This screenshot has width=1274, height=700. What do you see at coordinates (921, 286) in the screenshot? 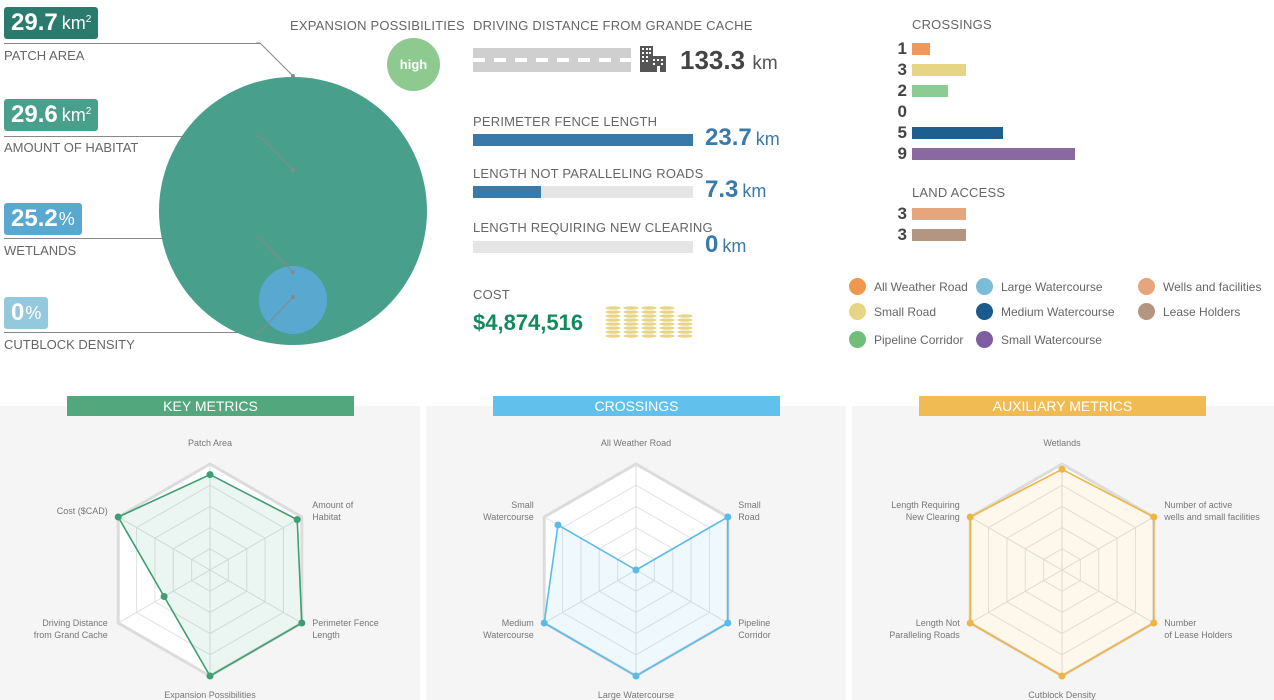
I see `legend-label: All Weather Road` at bounding box center [921, 286].